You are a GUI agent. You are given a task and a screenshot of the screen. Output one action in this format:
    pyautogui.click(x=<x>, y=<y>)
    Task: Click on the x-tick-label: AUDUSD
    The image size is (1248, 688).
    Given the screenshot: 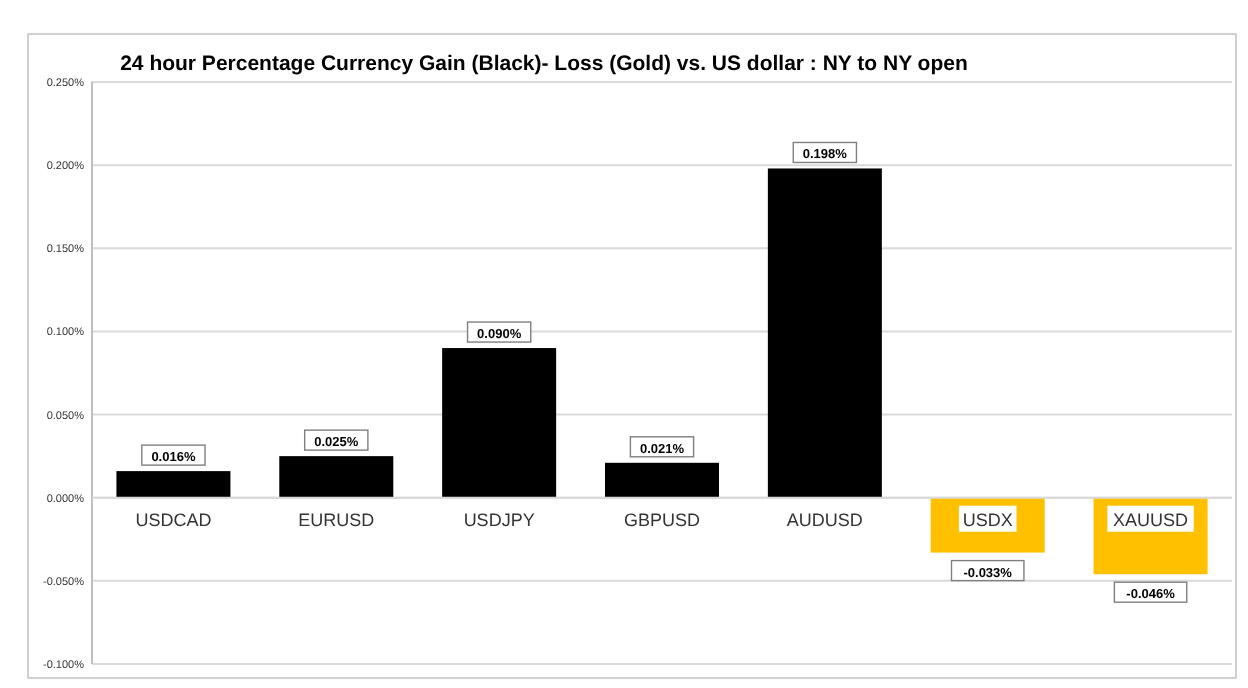 What is the action you would take?
    pyautogui.click(x=825, y=519)
    